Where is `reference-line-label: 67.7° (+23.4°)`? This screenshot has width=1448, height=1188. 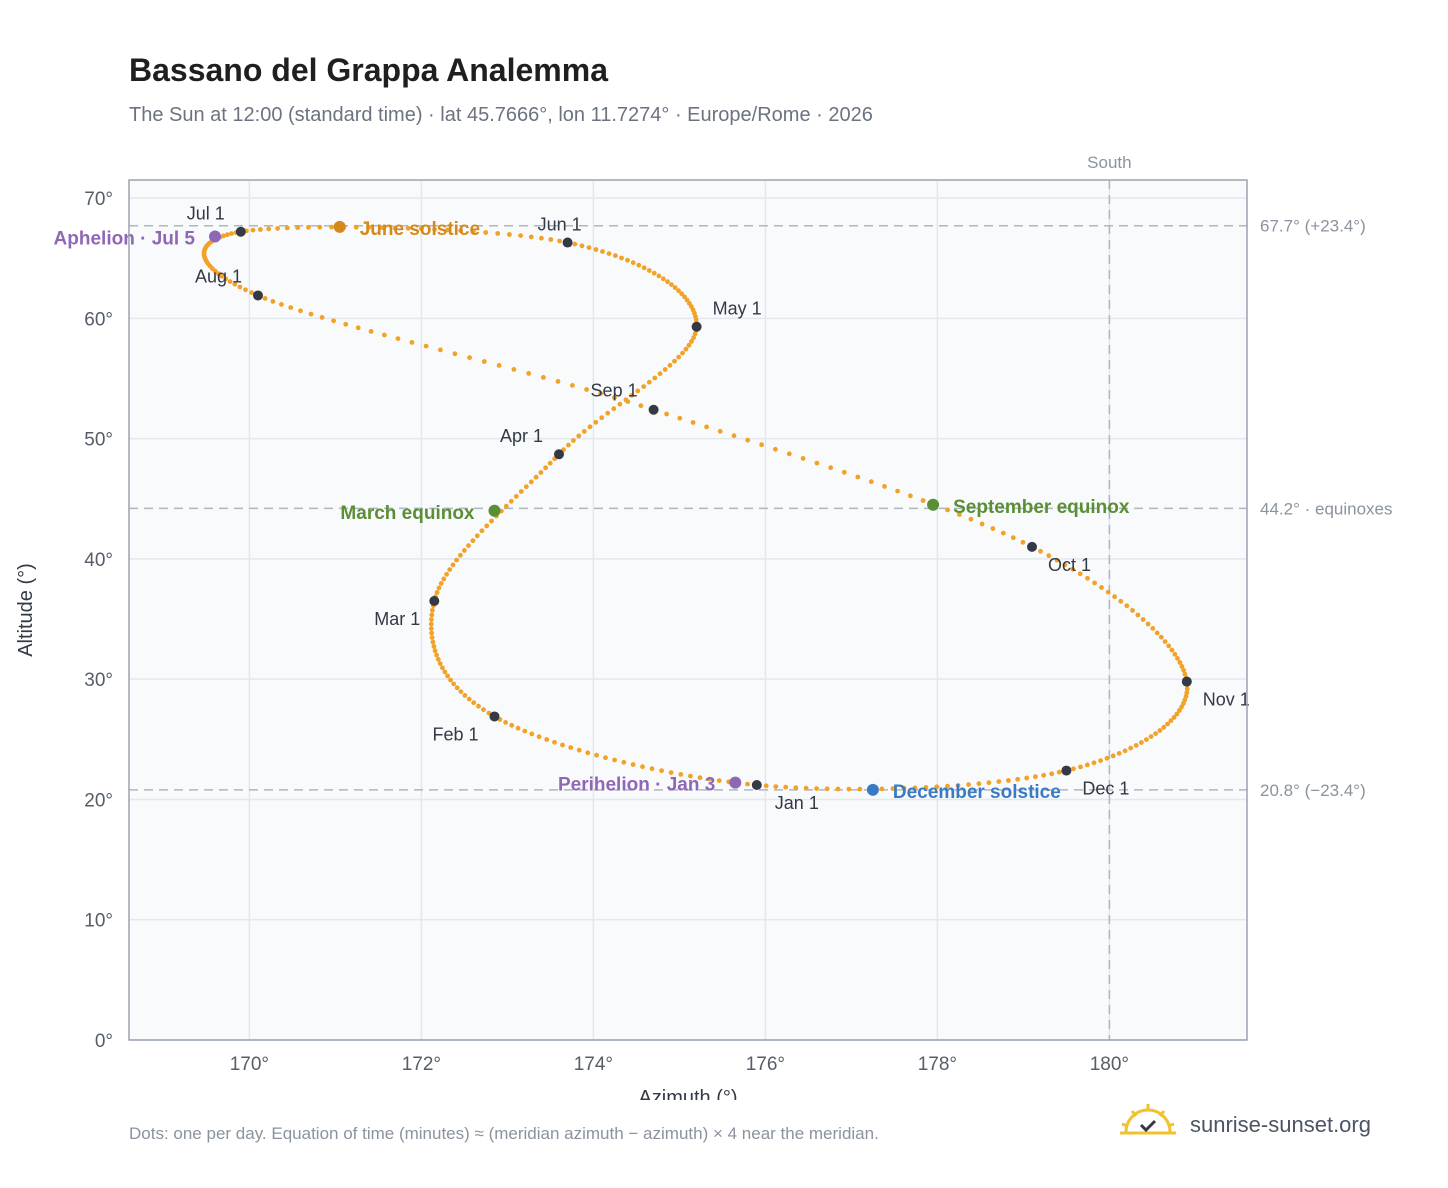 reference-line-label: 67.7° (+23.4°) is located at coordinates (1313, 226).